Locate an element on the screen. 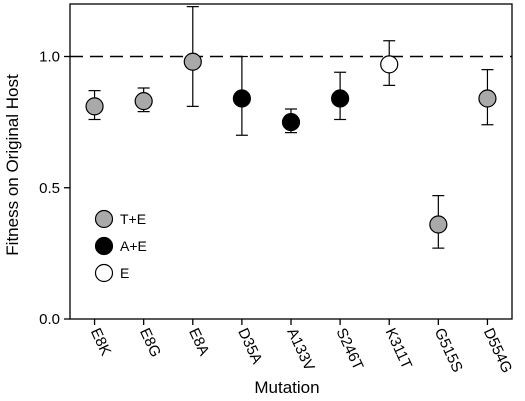  x-tick-label: D35A is located at coordinates (249, 346).